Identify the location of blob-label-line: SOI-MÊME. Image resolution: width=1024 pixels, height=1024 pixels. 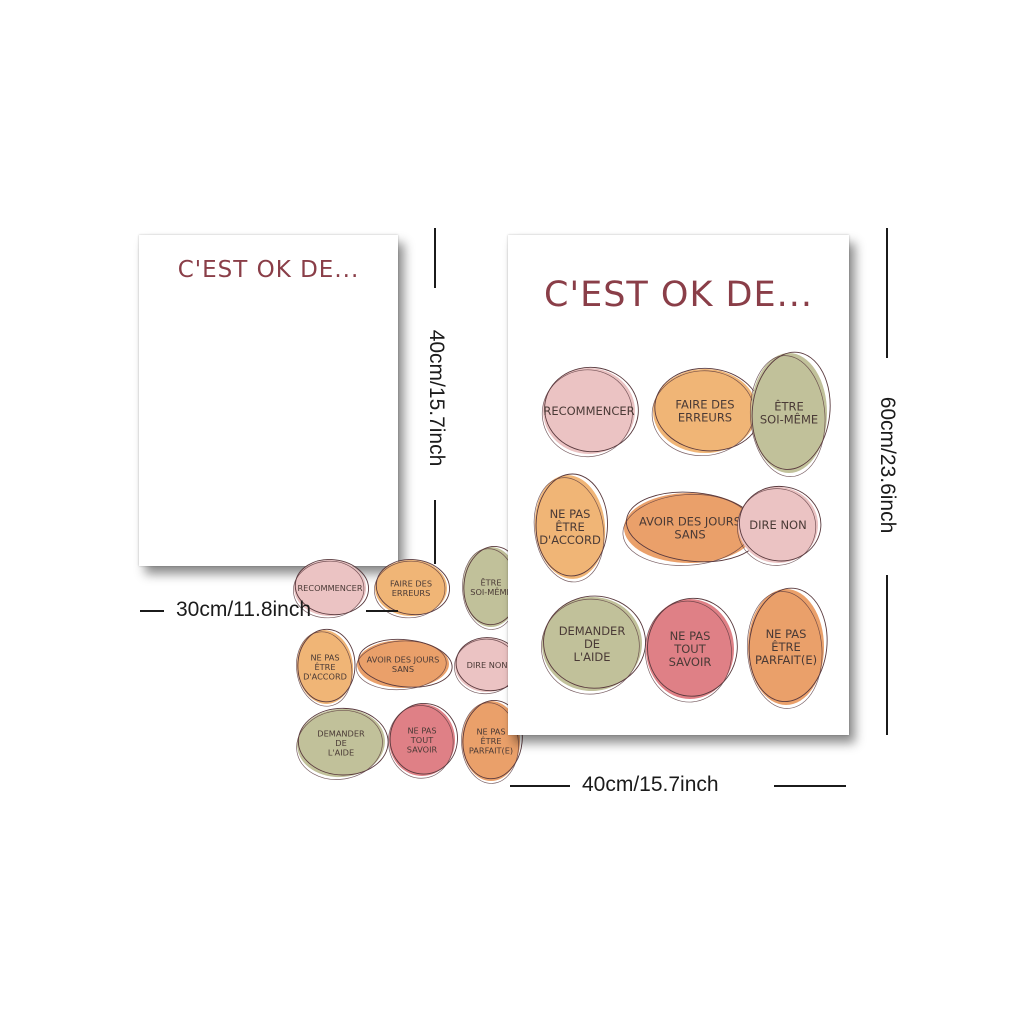
(491, 590).